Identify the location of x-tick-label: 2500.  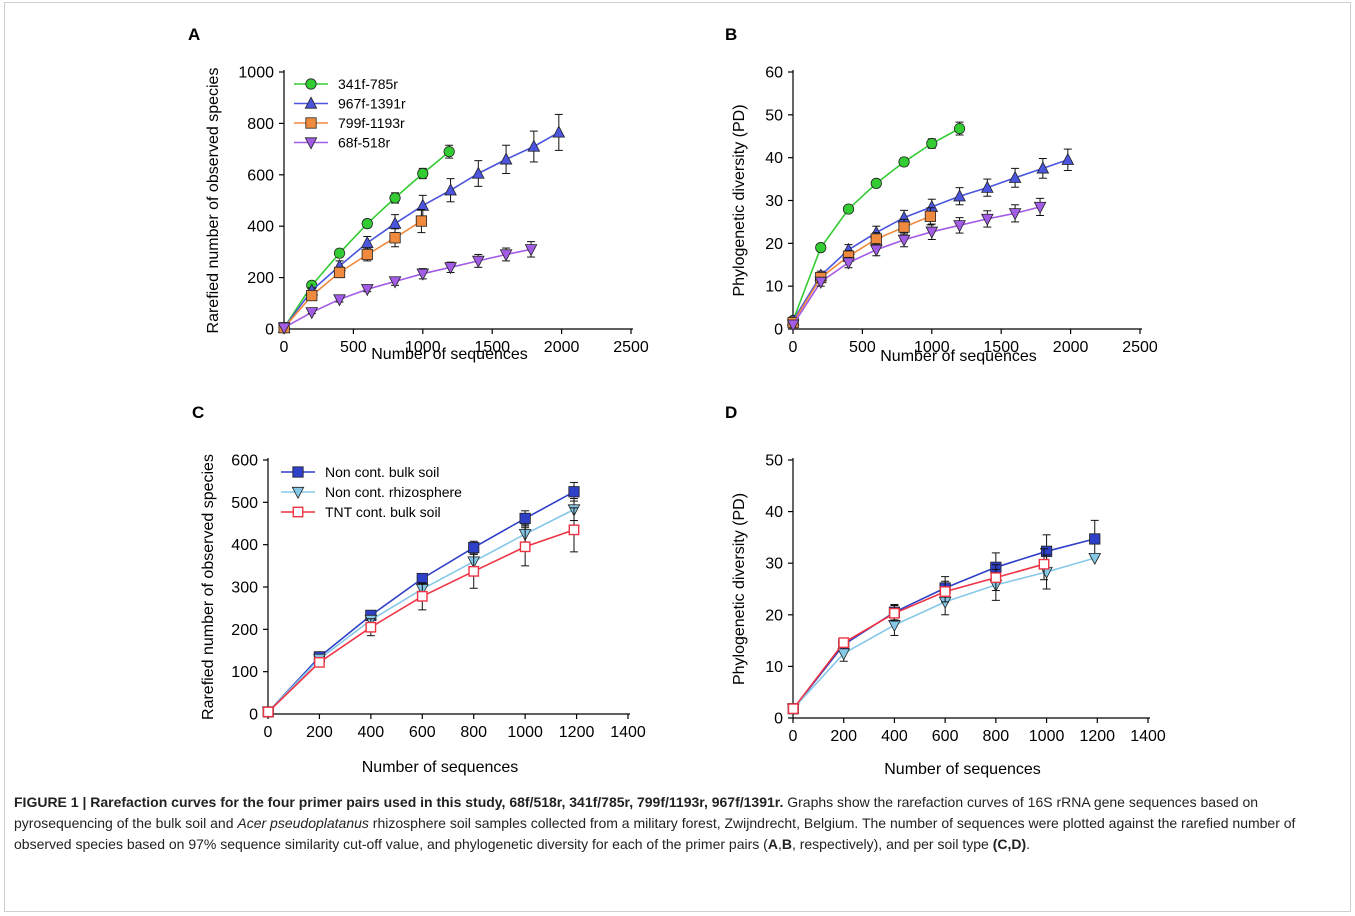
(631, 347).